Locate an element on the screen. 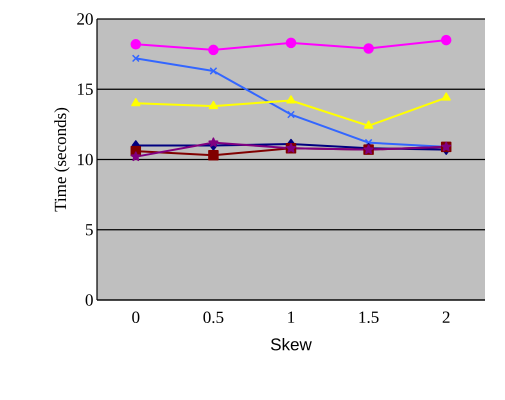 This screenshot has width=505, height=400. x-axis-title: Skew is located at coordinates (291, 344).